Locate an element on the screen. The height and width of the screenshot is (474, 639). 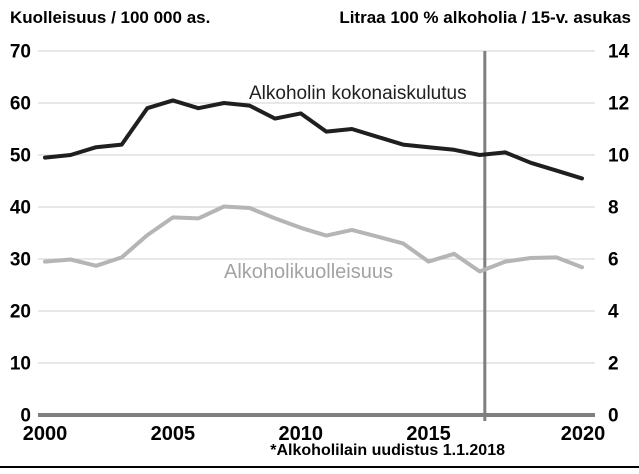
reform-annotation-text: *Alkoholilain uudistus 1.1.2018 is located at coordinates (387, 450).